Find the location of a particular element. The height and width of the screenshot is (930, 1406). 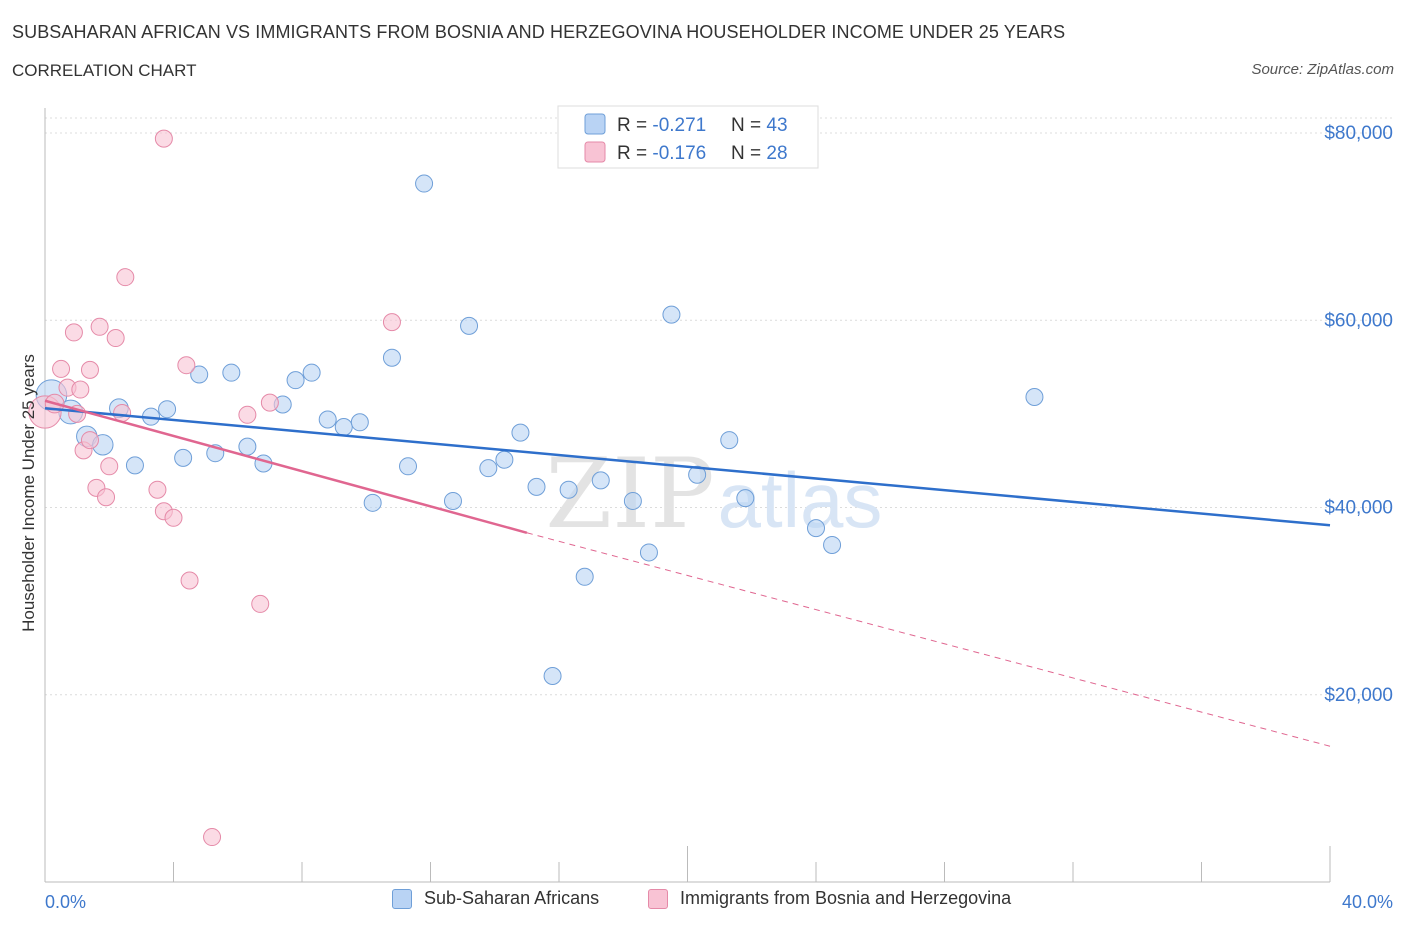

x-tick-label-max: 40.0% is located at coordinates (1367, 902).